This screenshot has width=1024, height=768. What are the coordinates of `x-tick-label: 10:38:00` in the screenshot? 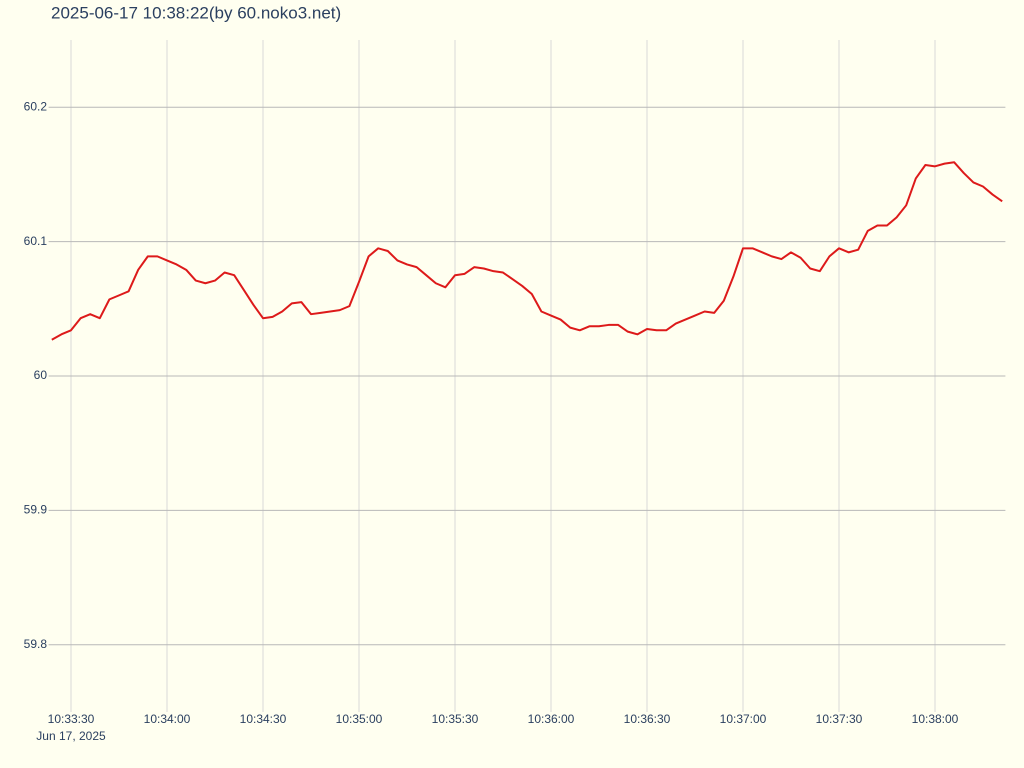 It's located at (935, 719).